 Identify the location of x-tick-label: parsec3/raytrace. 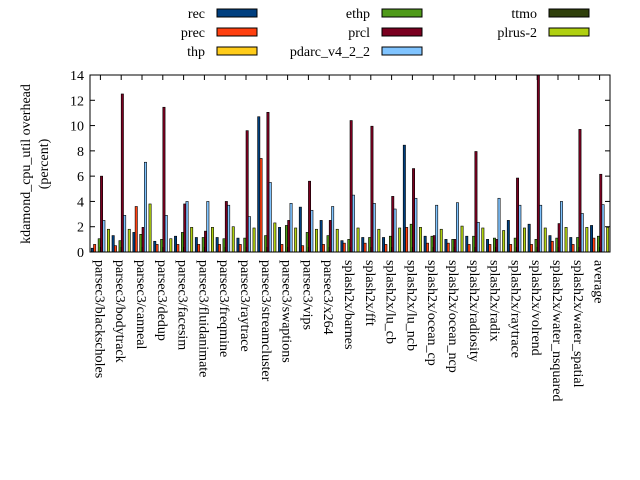
(244, 306).